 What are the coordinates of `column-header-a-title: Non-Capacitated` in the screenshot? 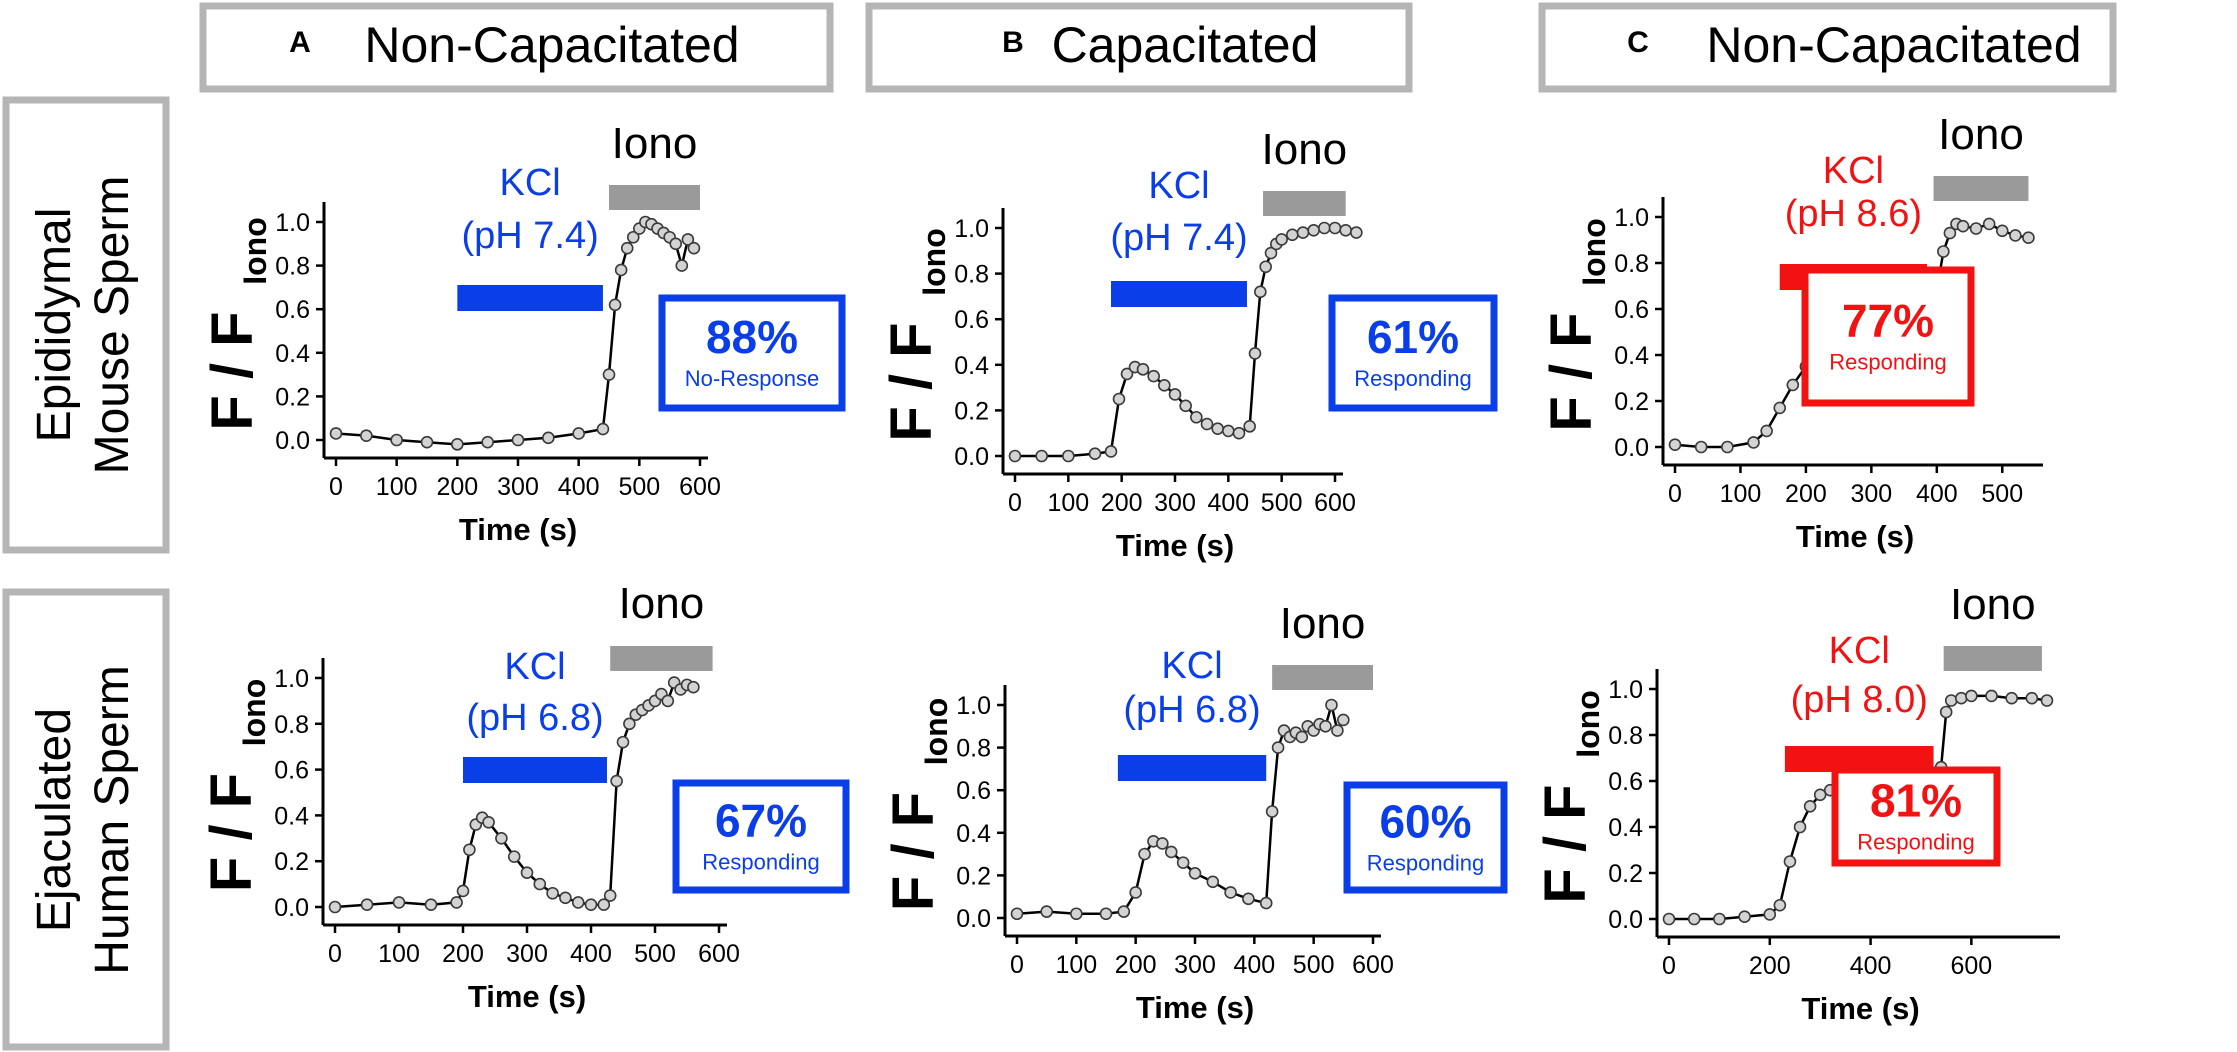 It's located at (551, 45).